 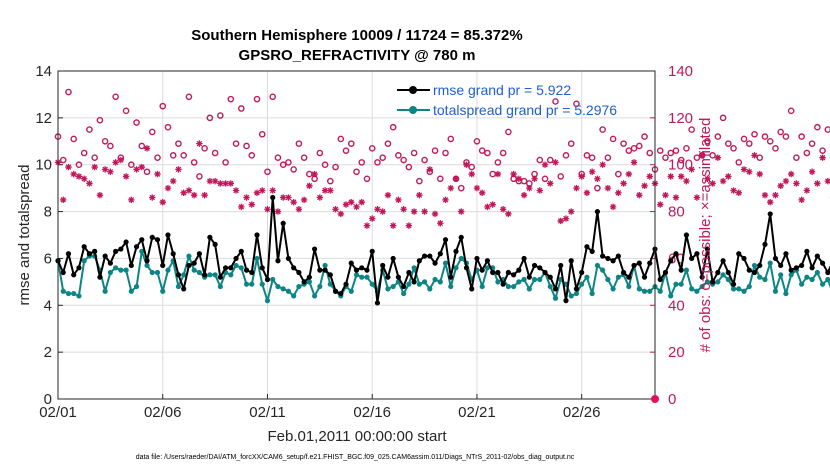 What do you see at coordinates (676, 212) in the screenshot?
I see `y2-tick-label: 80` at bounding box center [676, 212].